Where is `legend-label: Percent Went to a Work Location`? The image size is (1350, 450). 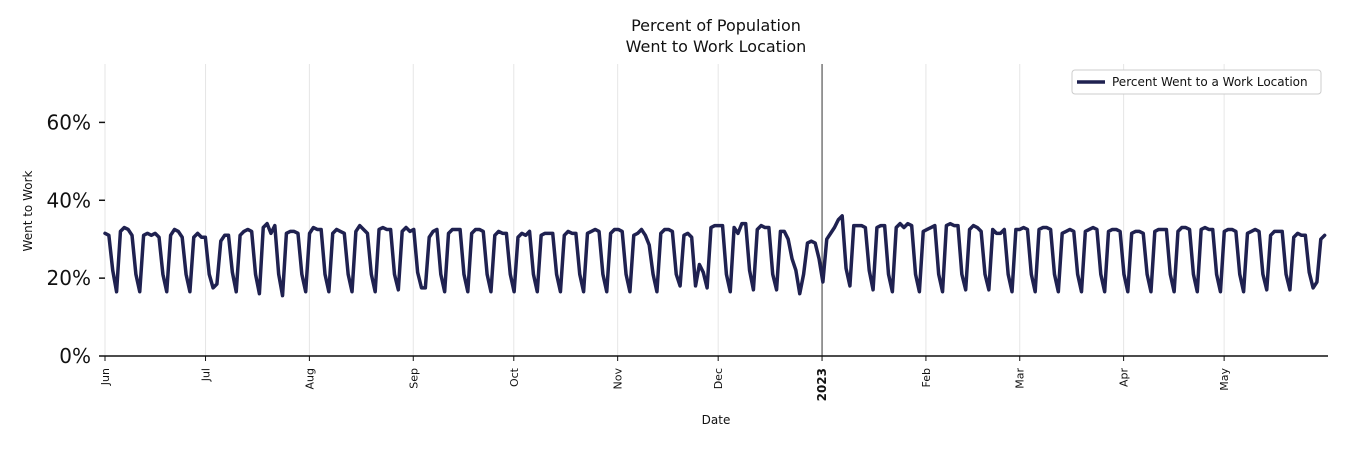
legend-label: Percent Went to a Work Location is located at coordinates (1210, 82).